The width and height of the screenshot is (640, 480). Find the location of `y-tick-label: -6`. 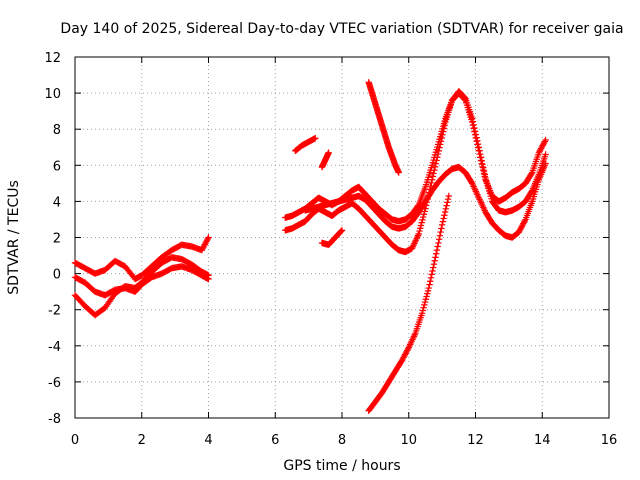

y-tick-label: -6 is located at coordinates (54, 383).